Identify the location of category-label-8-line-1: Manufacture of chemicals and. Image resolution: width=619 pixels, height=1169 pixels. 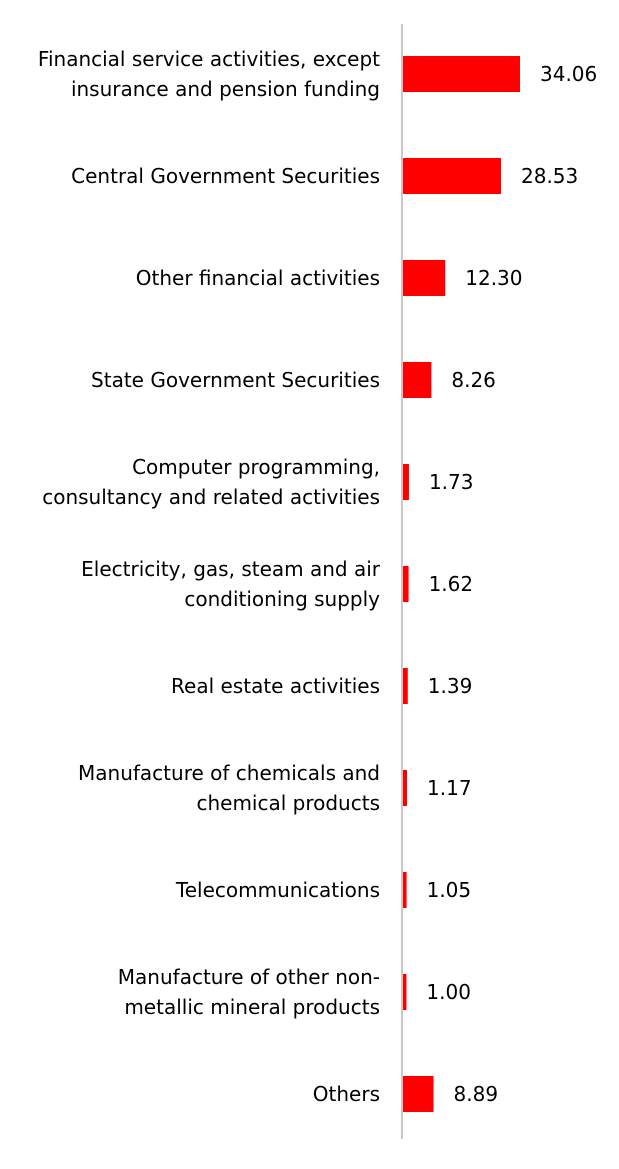
(229, 773).